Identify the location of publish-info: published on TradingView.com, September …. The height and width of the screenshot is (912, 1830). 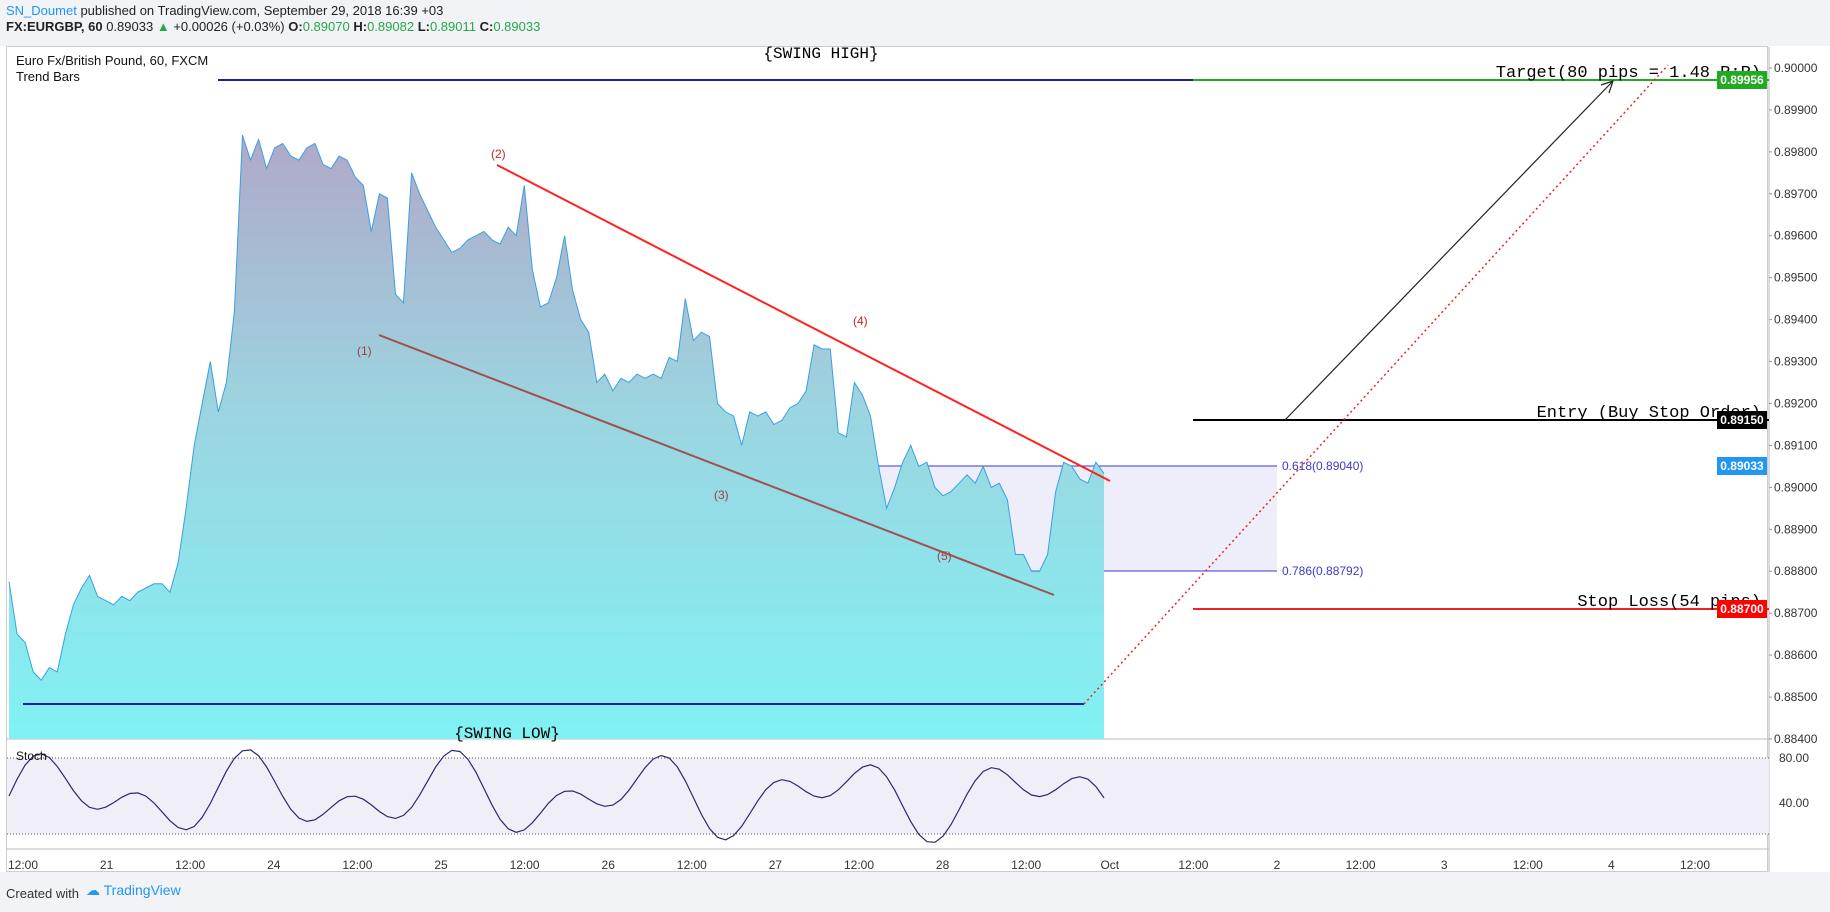
(262, 10).